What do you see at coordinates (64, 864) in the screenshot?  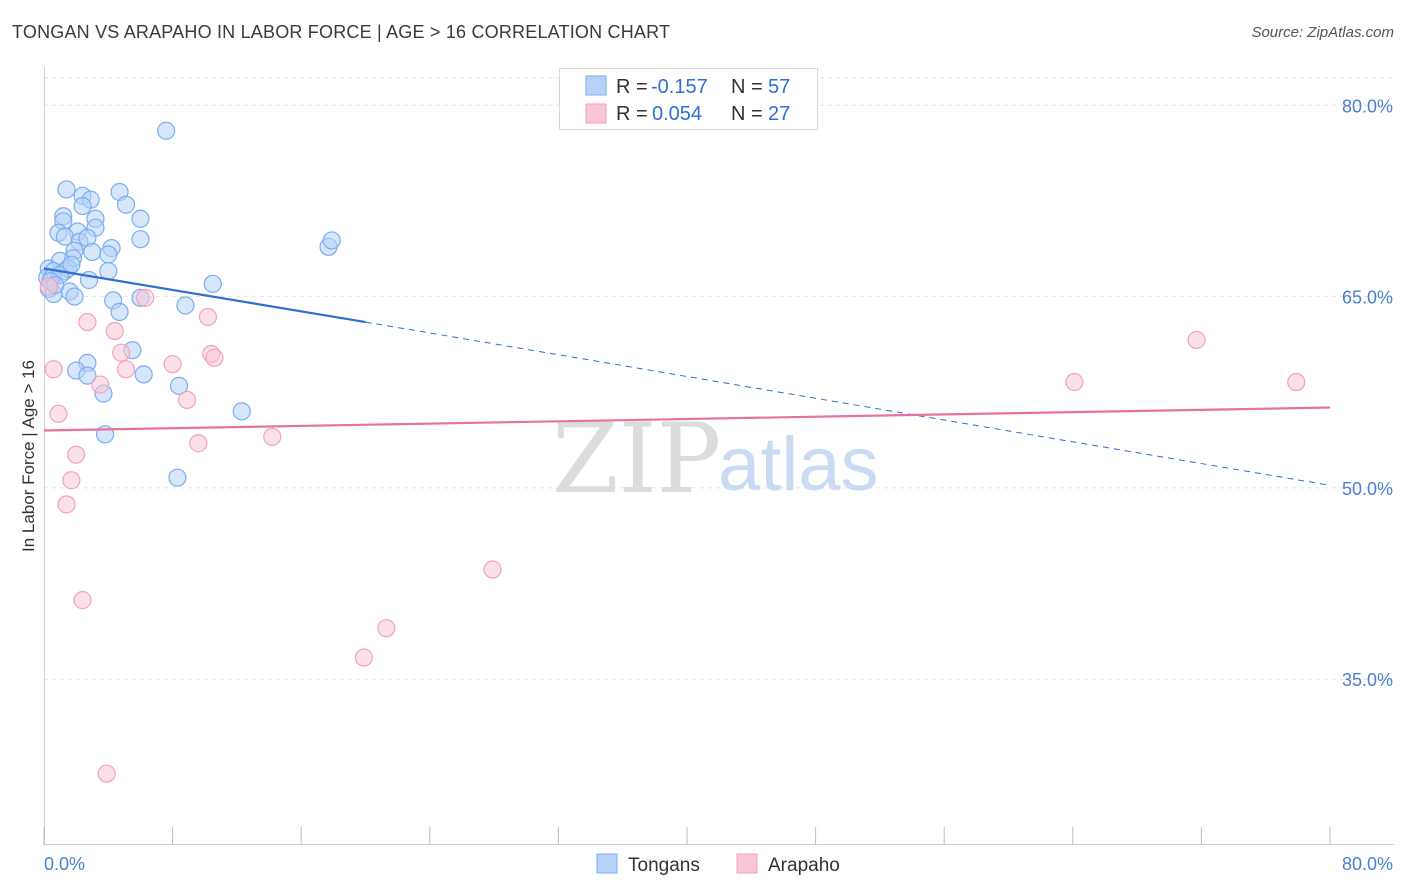 I see `x-tick-label-min: 0.0%` at bounding box center [64, 864].